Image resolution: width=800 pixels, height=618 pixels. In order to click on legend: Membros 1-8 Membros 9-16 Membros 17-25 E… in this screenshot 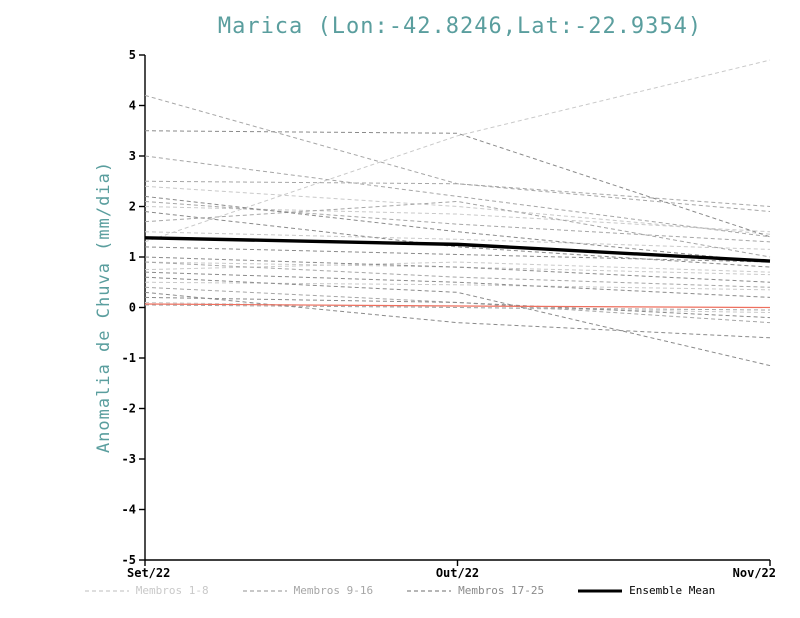, I will do `click(400, 590)`.